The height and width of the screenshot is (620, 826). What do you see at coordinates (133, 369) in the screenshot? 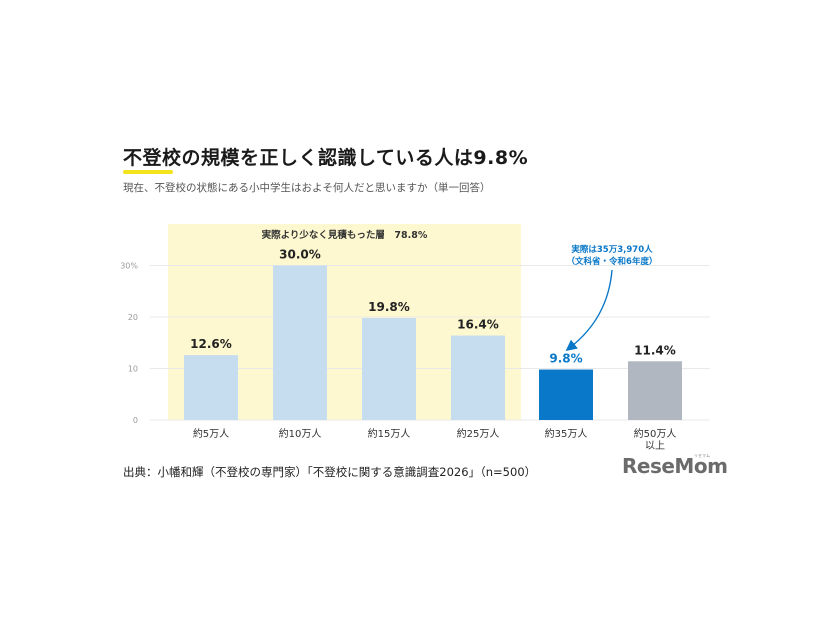
I see `y-tick-label: 10` at bounding box center [133, 369].